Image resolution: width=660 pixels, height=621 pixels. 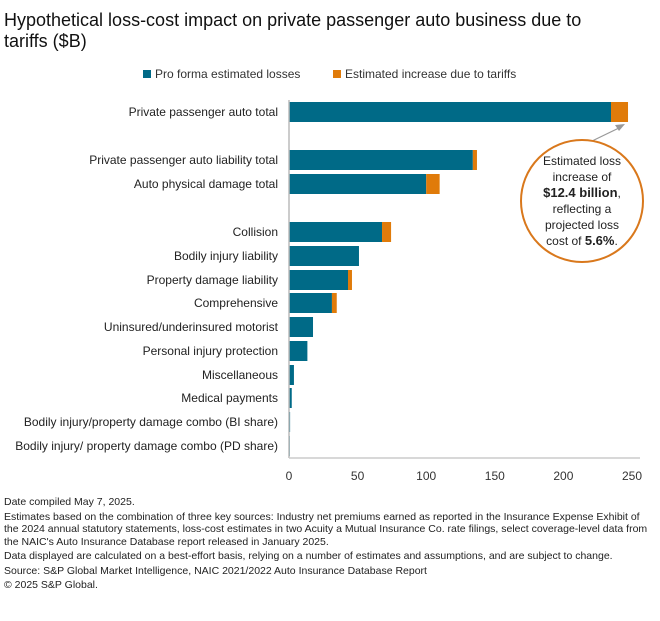 What do you see at coordinates (582, 209) in the screenshot?
I see `callout-text-4: reflecting a` at bounding box center [582, 209].